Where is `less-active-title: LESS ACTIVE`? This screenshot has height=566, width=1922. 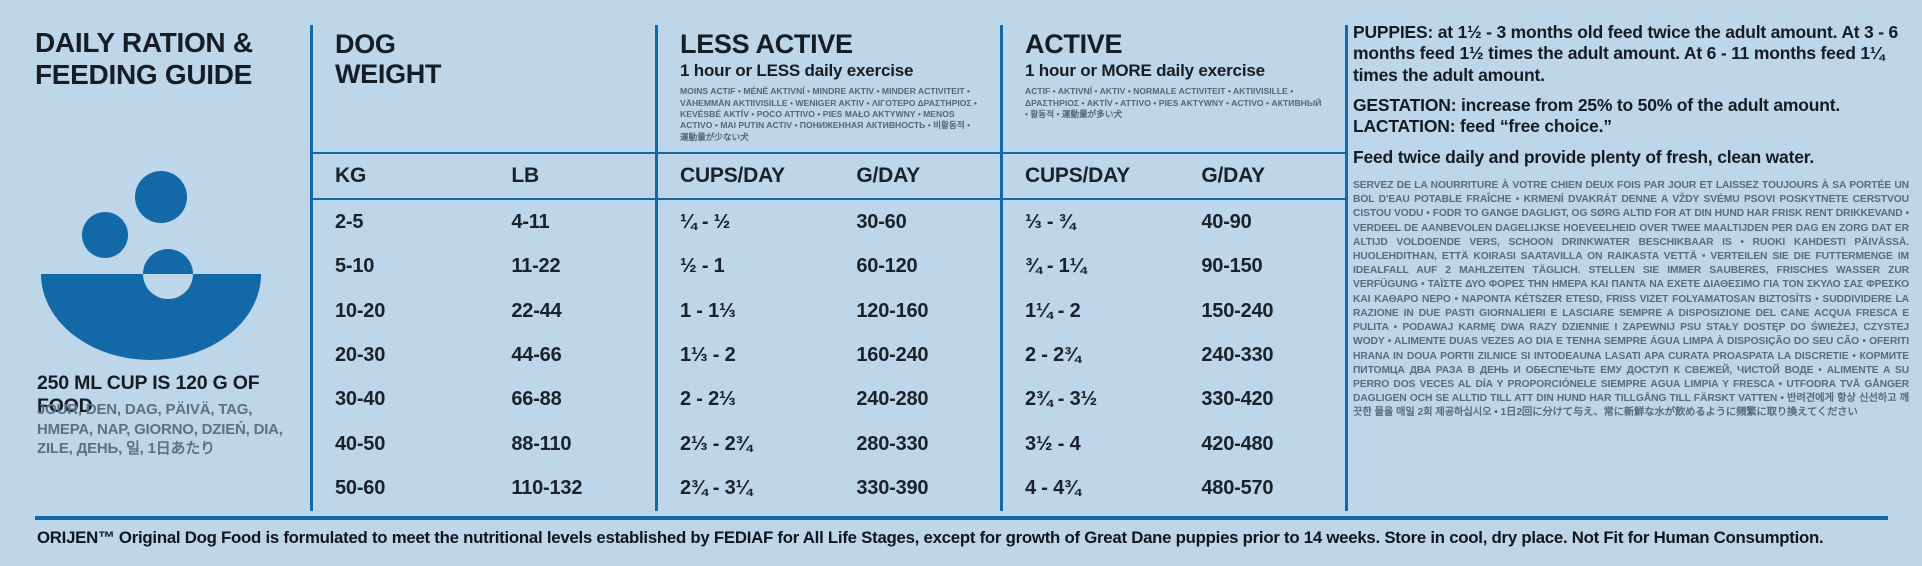 less-active-title: LESS ACTIVE is located at coordinates (766, 44).